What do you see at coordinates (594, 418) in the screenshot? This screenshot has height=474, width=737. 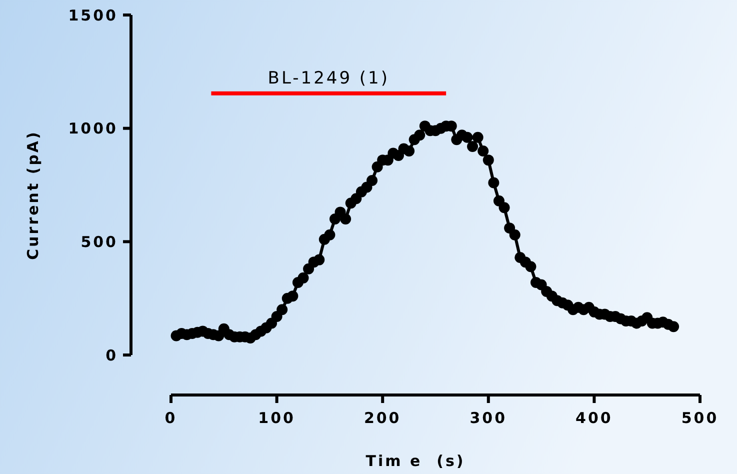 I see `x-tick-label: 400` at bounding box center [594, 418].